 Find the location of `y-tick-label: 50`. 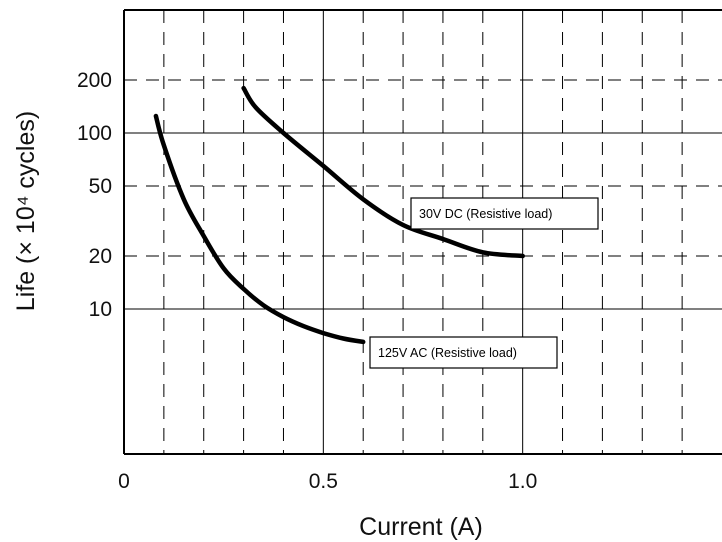

y-tick-label: 50 is located at coordinates (100, 186).